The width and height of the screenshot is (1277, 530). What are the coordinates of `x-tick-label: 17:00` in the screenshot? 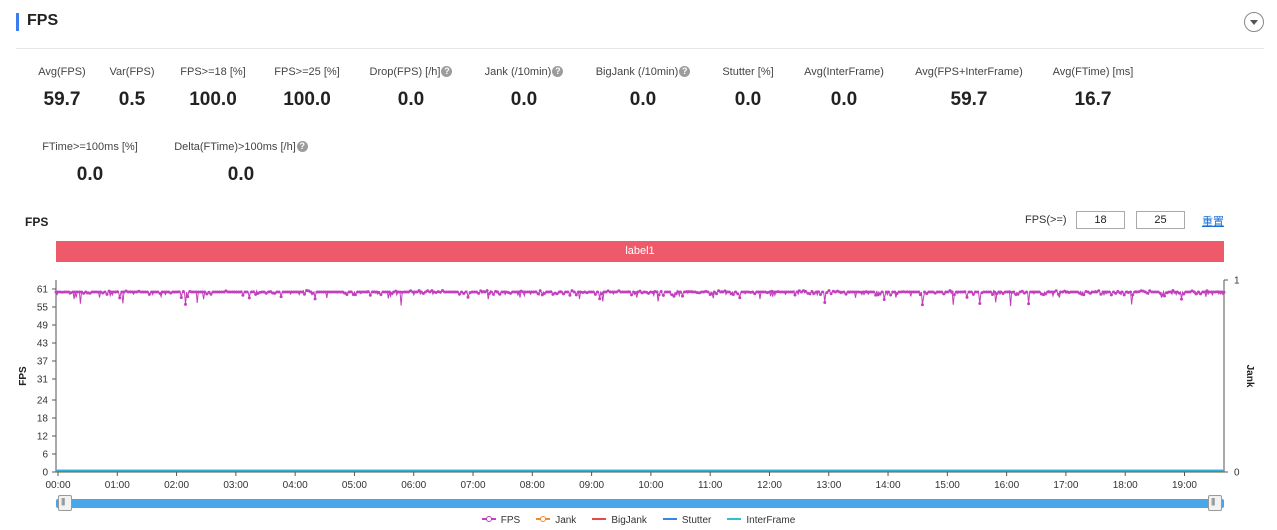 It's located at (1065, 485).